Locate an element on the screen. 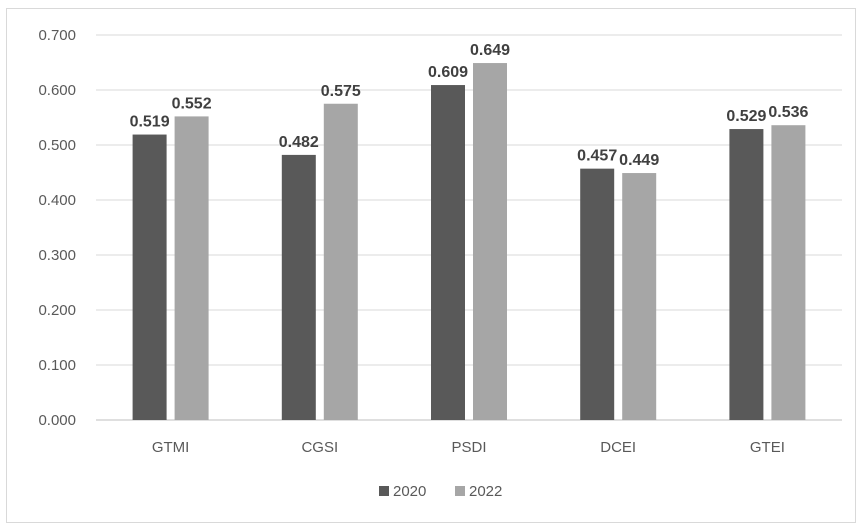  data-label-gtei-2020: 0.529 is located at coordinates (746, 116).